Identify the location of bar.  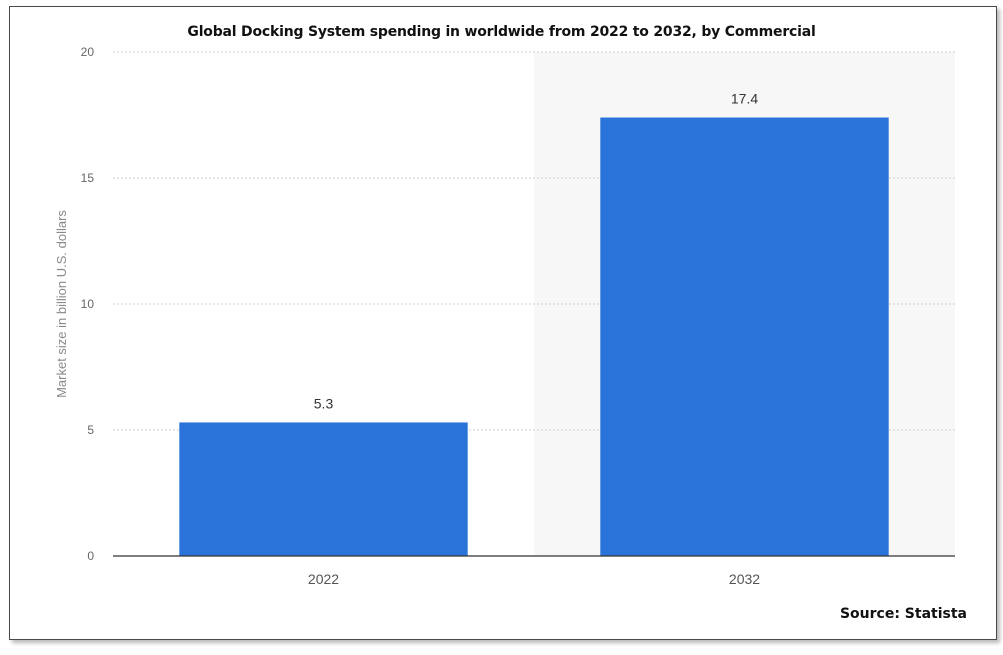
(323, 489).